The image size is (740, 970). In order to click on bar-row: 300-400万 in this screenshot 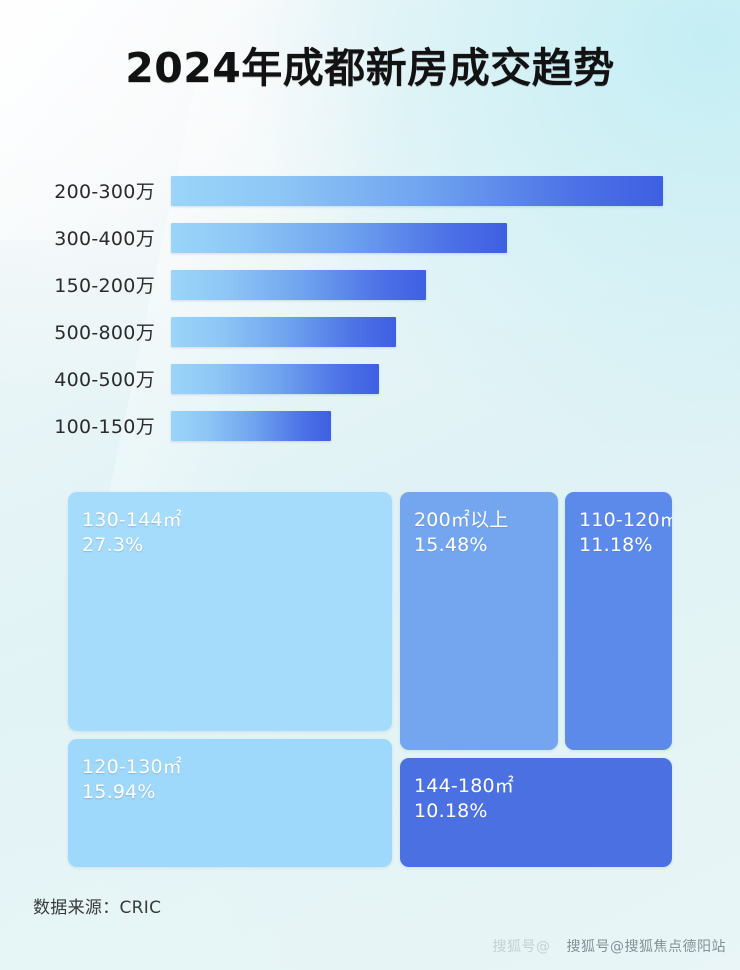, I will do `click(370, 238)`.